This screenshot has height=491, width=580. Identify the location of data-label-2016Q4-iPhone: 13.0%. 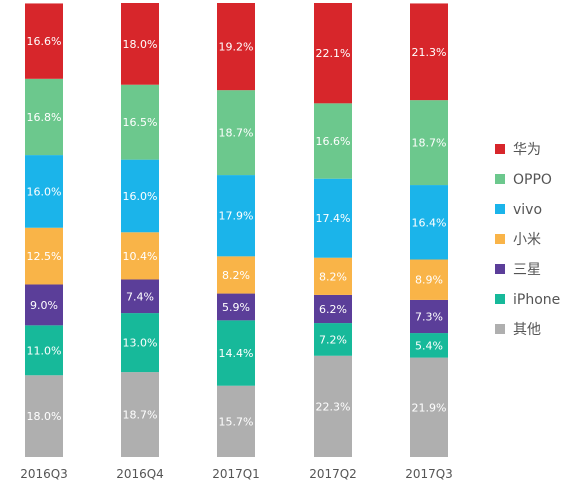
(140, 343).